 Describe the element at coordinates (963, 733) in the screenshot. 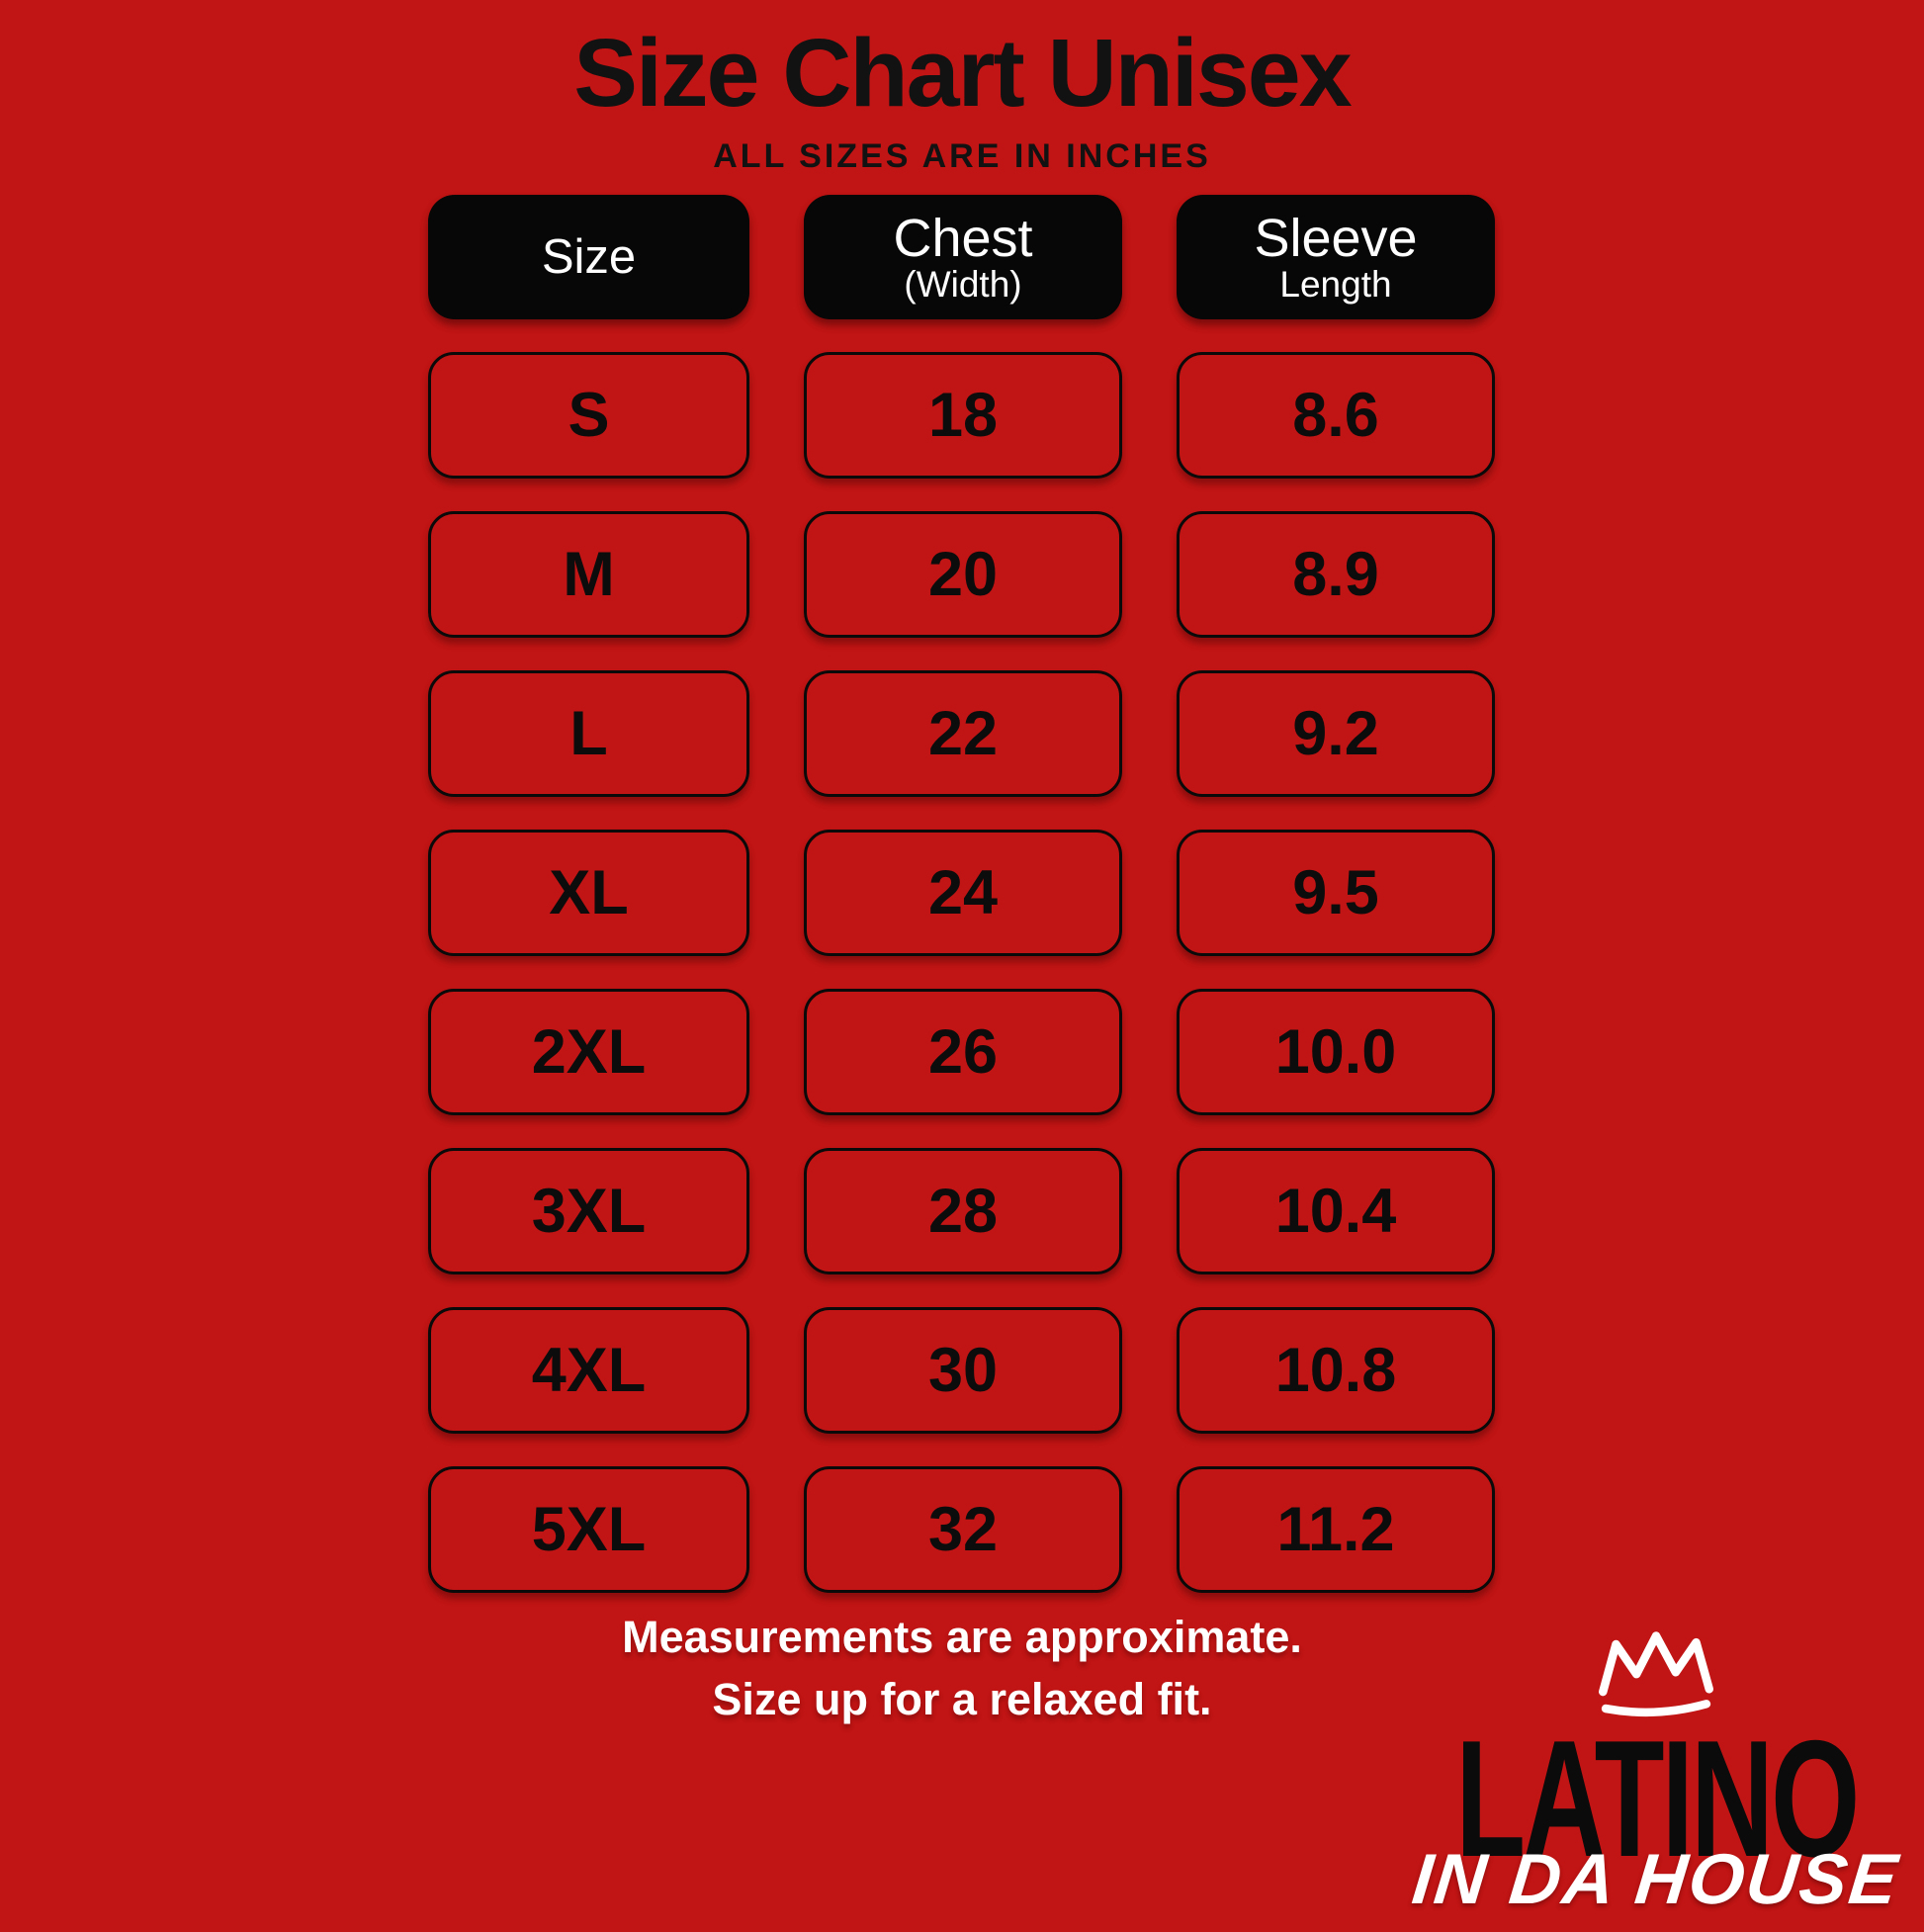

I see `chest-cell: 22` at that location.